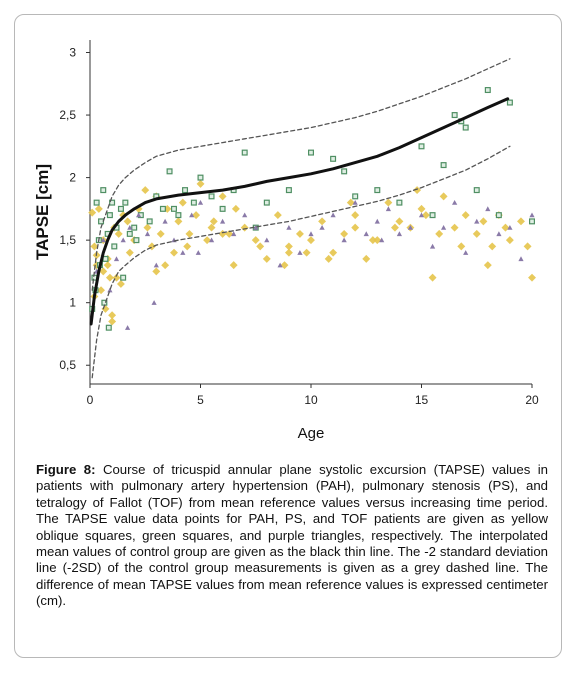 This screenshot has height=673, width=578. What do you see at coordinates (72, 303) in the screenshot?
I see `y-tick-label: 1` at bounding box center [72, 303].